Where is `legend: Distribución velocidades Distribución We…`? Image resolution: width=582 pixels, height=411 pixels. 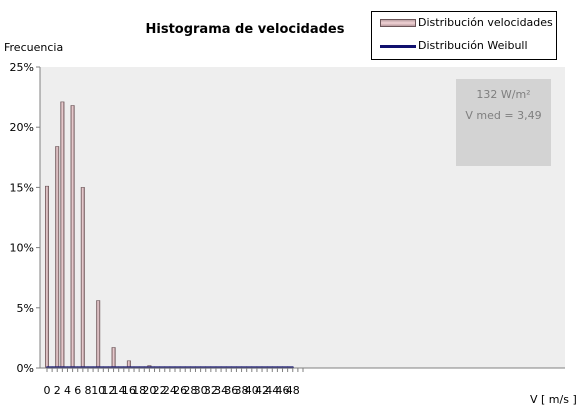 legend: Distribución velocidades Distribución We… is located at coordinates (464, 35).